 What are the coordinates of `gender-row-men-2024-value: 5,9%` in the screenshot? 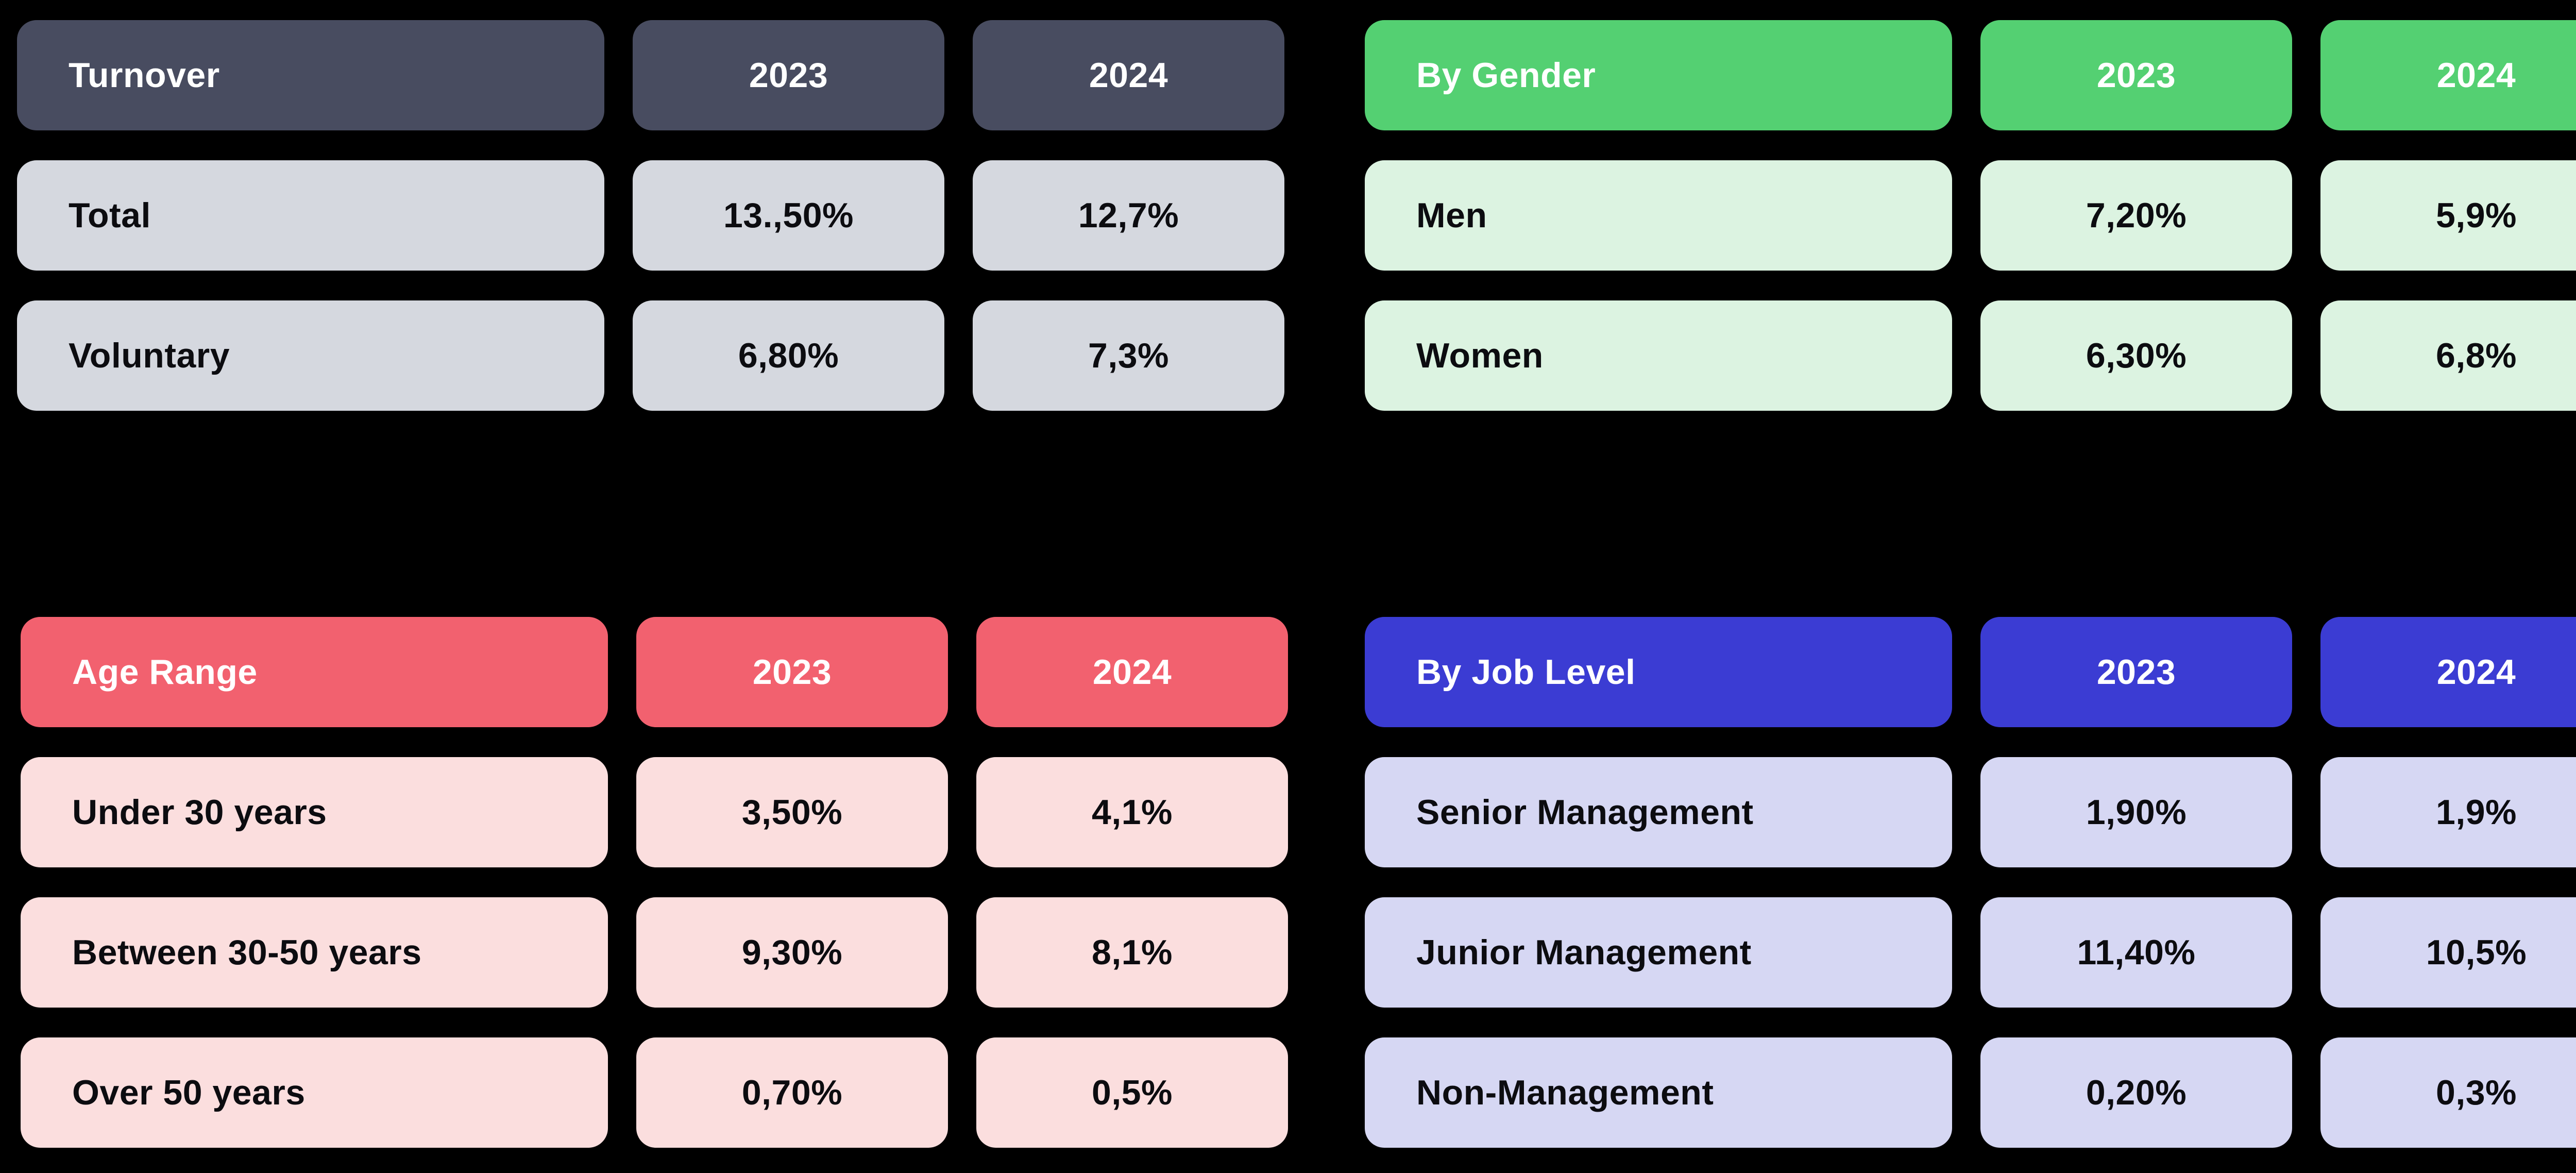 It's located at (2448, 215).